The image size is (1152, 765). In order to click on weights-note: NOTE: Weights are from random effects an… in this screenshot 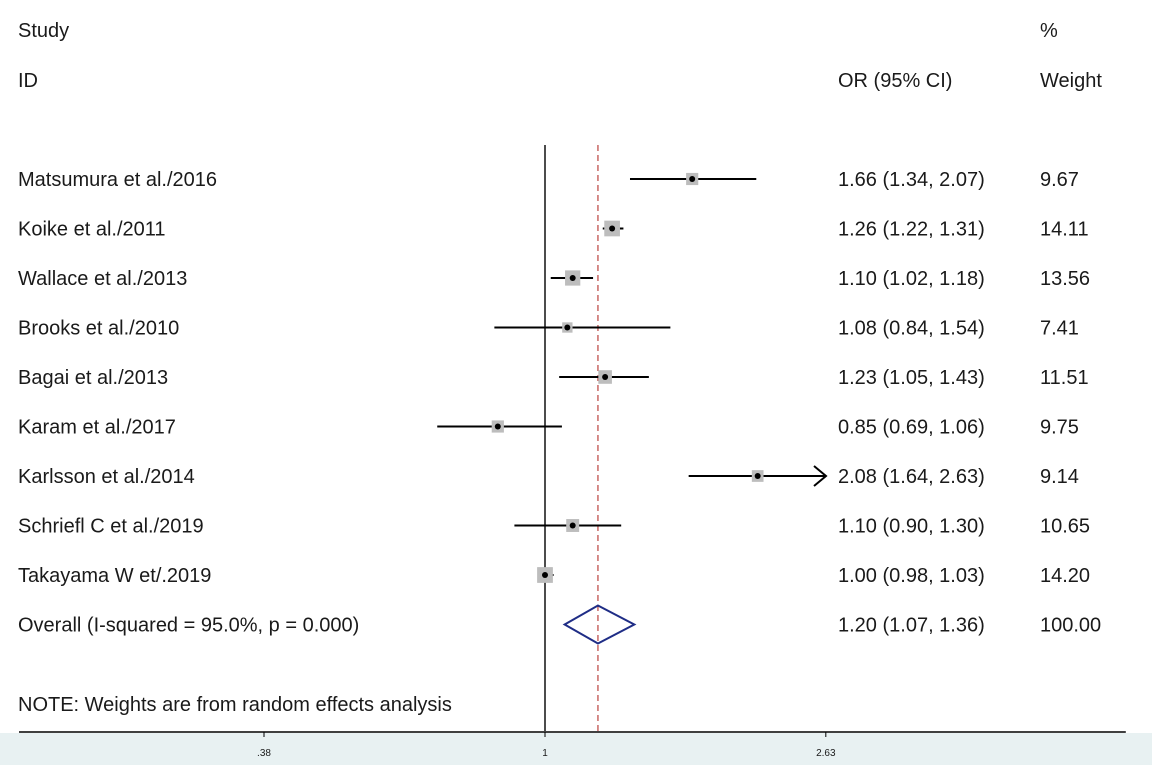, I will do `click(235, 705)`.